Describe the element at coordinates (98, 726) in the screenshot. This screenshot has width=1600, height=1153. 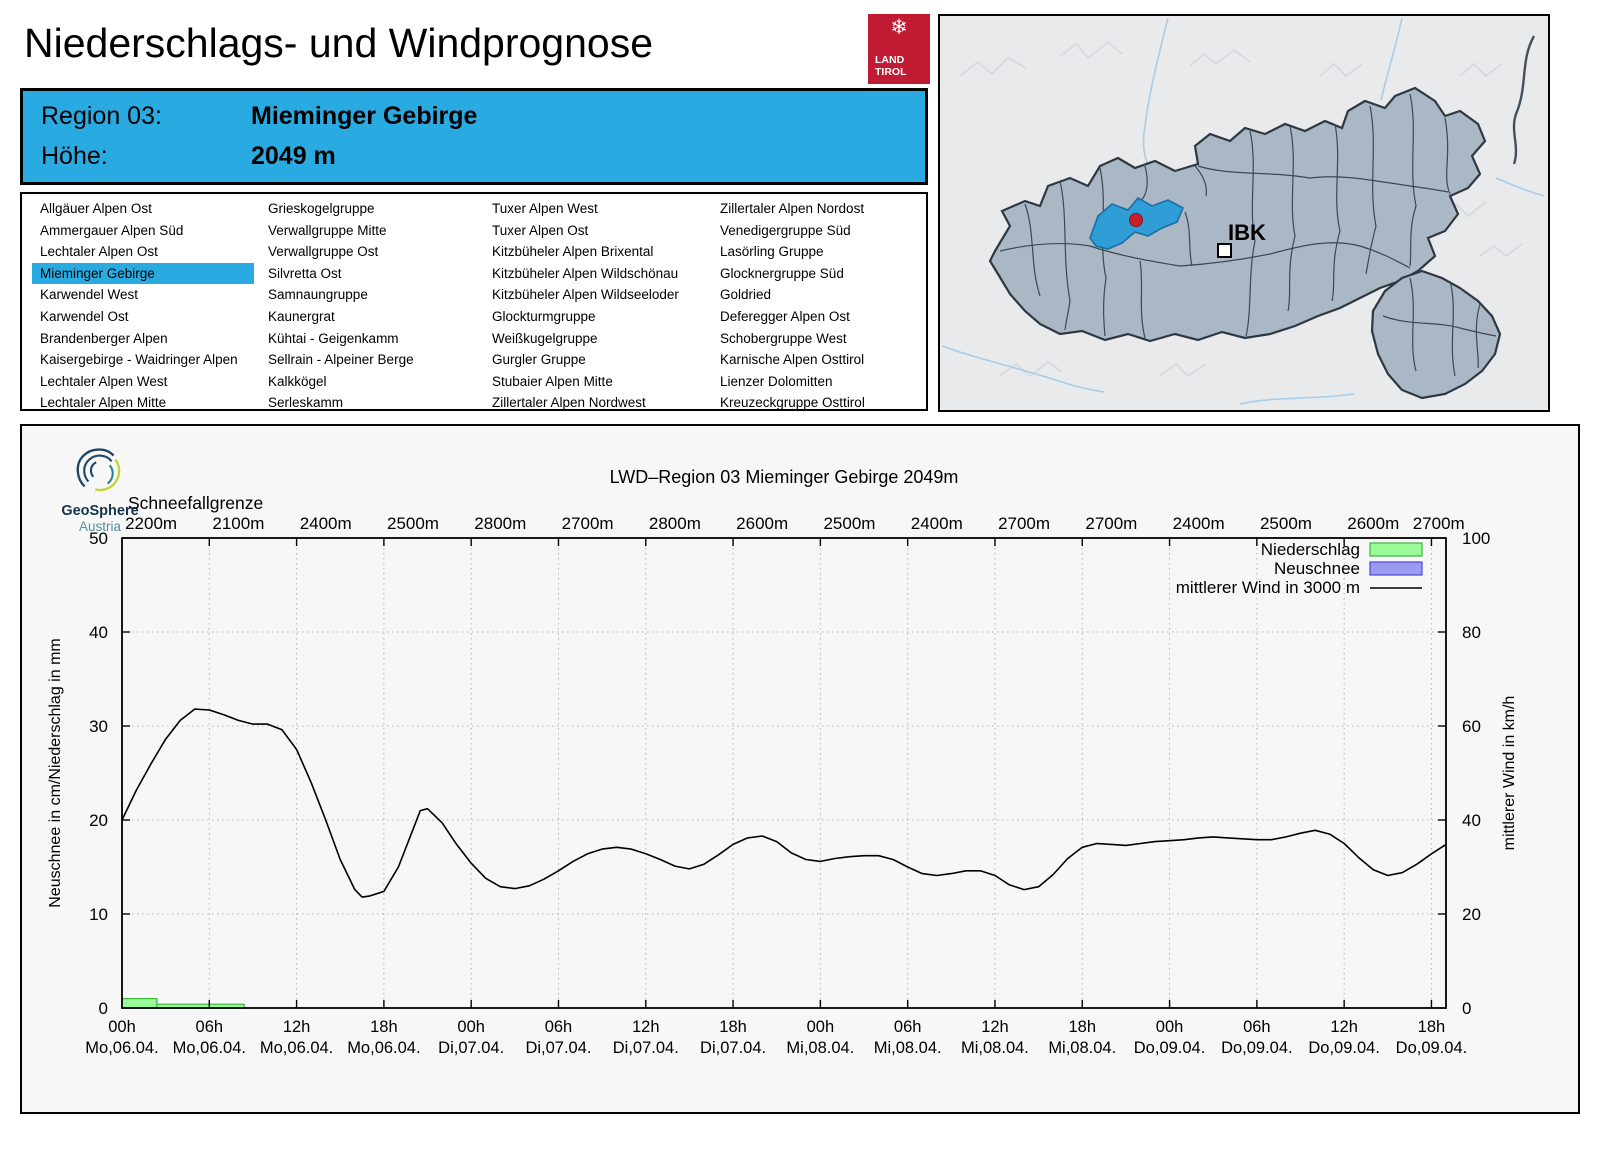
I see `y-left-tick-label: 30` at that location.